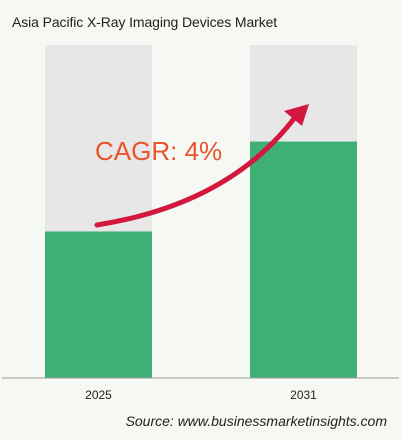 Image resolution: width=401 pixels, height=440 pixels. What do you see at coordinates (98, 304) in the screenshot?
I see `bar-2025` at bounding box center [98, 304].